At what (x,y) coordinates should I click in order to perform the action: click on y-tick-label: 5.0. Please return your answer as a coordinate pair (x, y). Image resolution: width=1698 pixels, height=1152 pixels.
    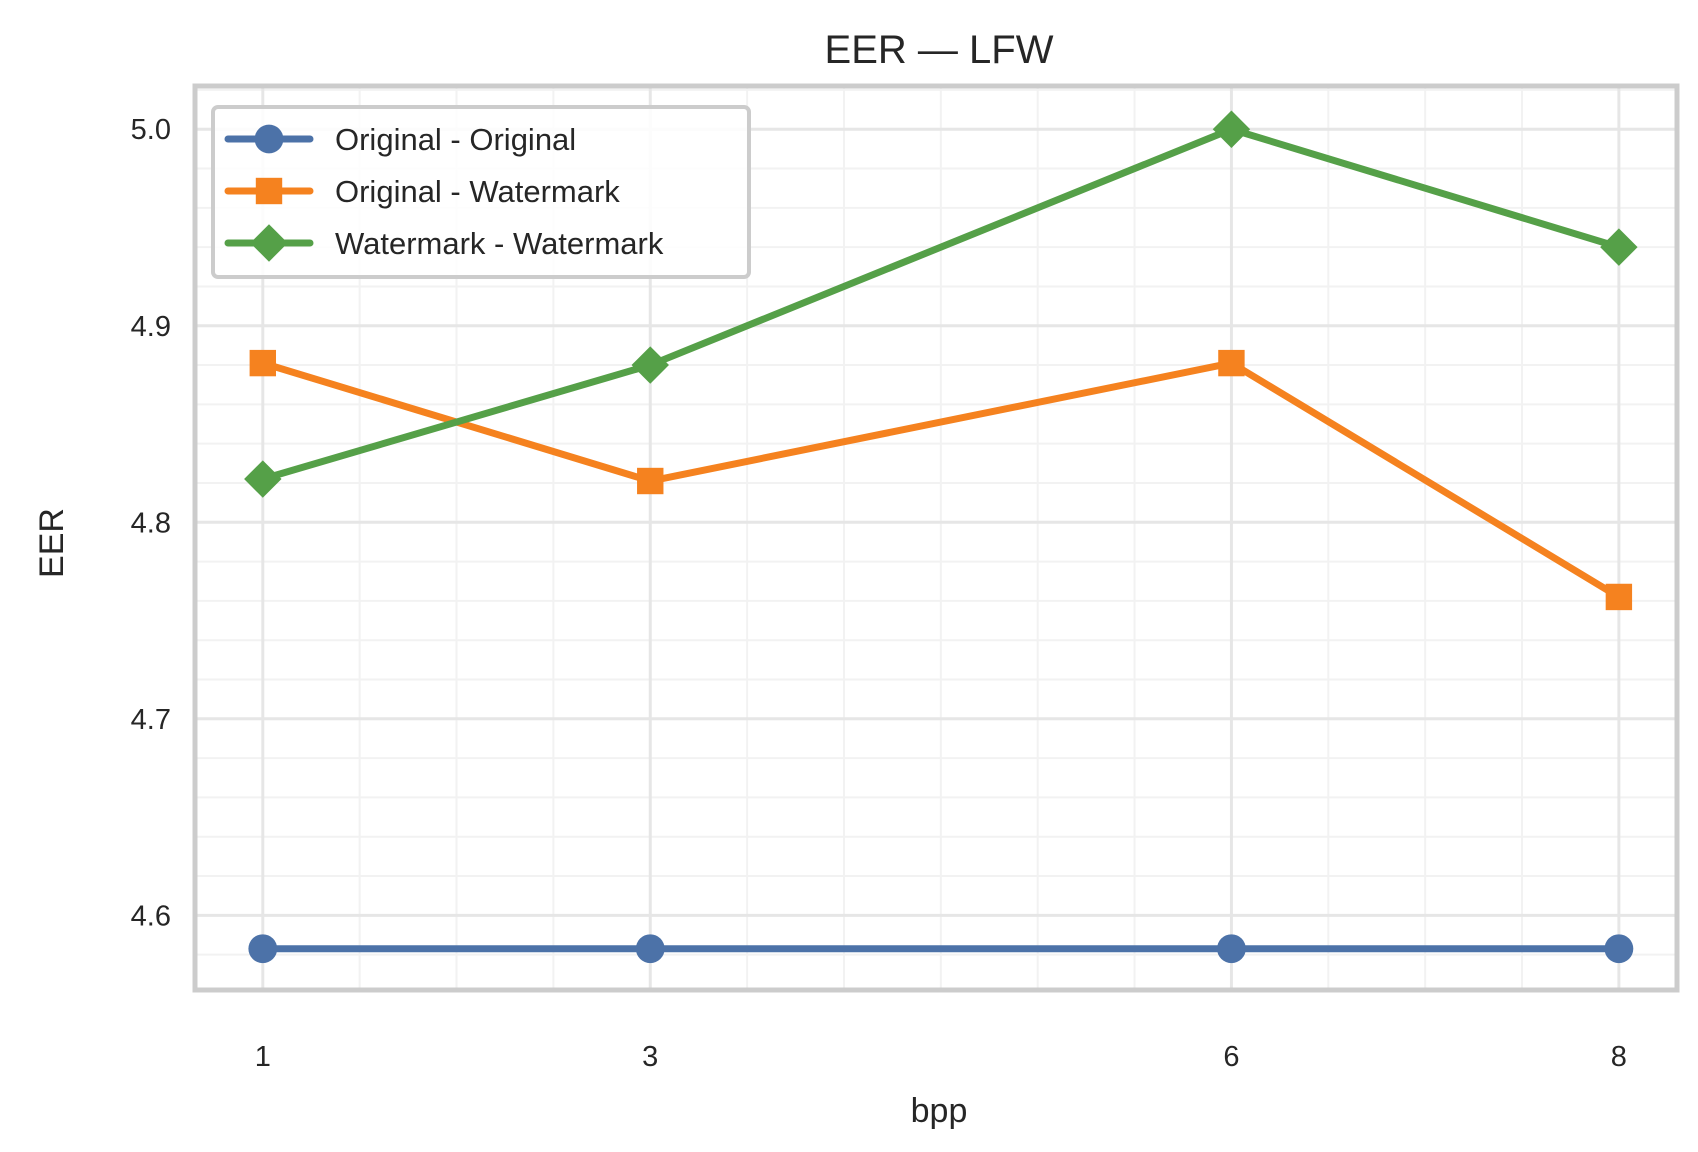
    Looking at the image, I should click on (151, 130).